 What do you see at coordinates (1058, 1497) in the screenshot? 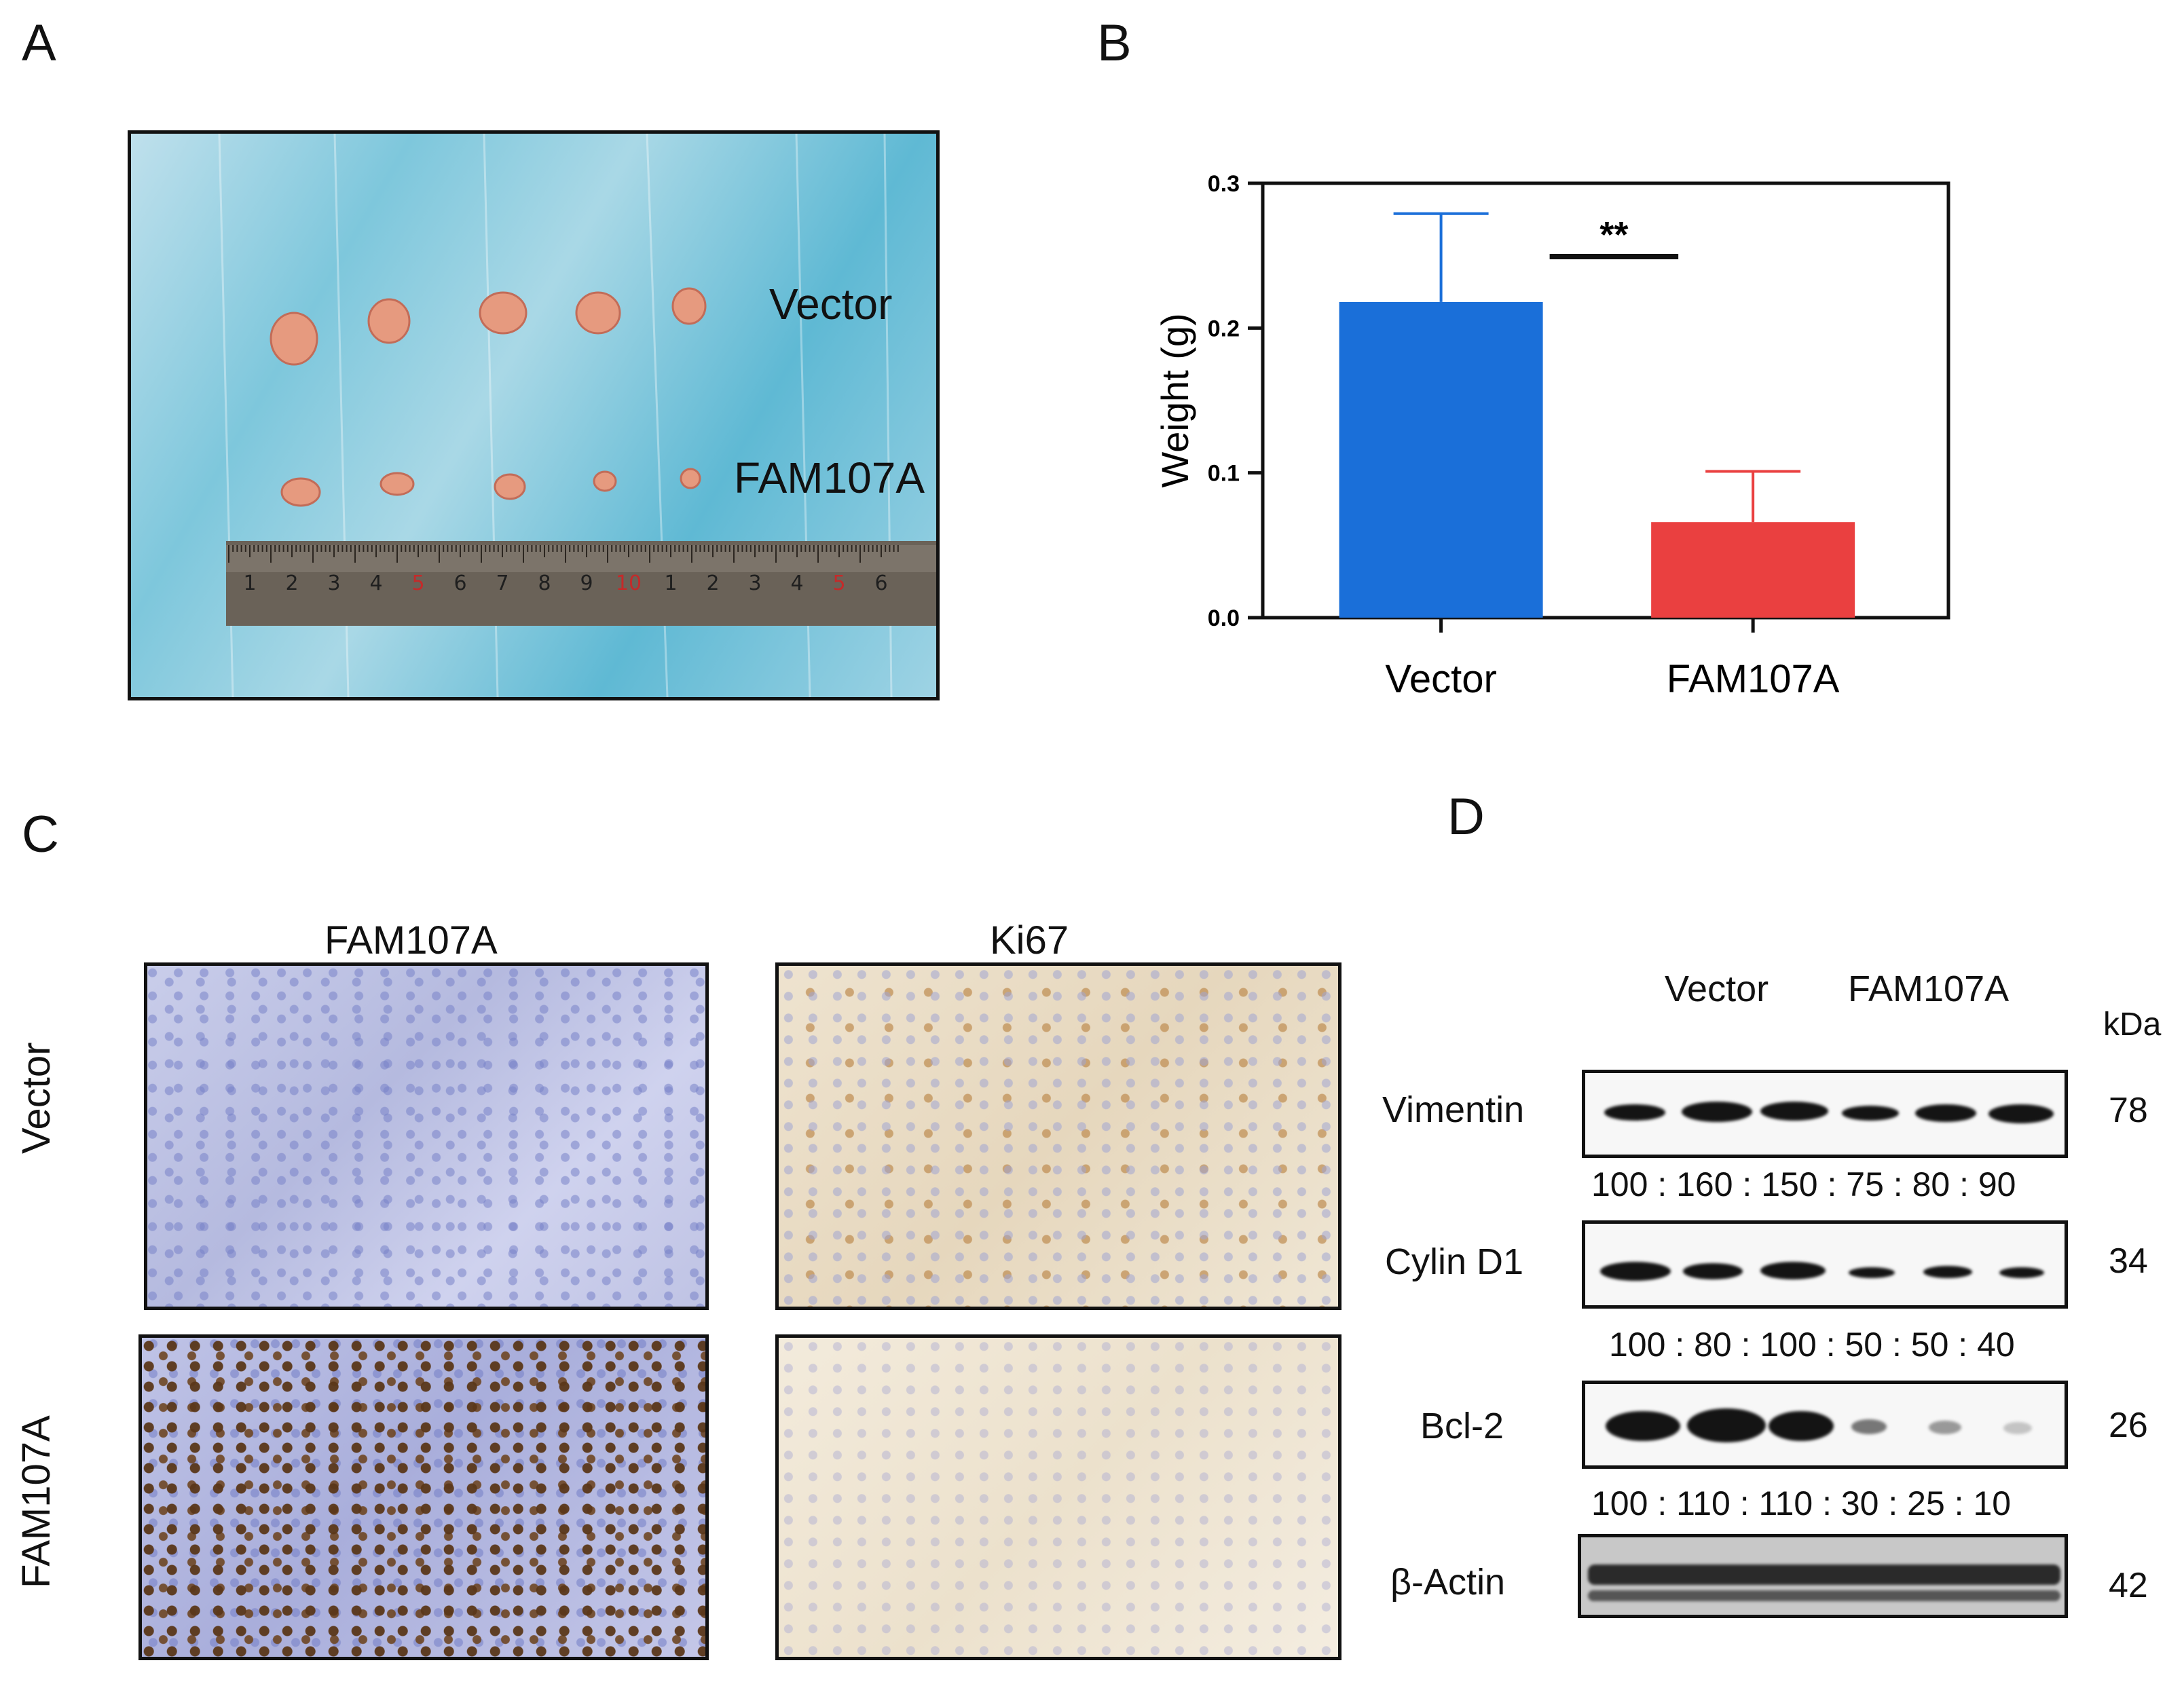
I see `ihc-fam107a-ki67-image` at bounding box center [1058, 1497].